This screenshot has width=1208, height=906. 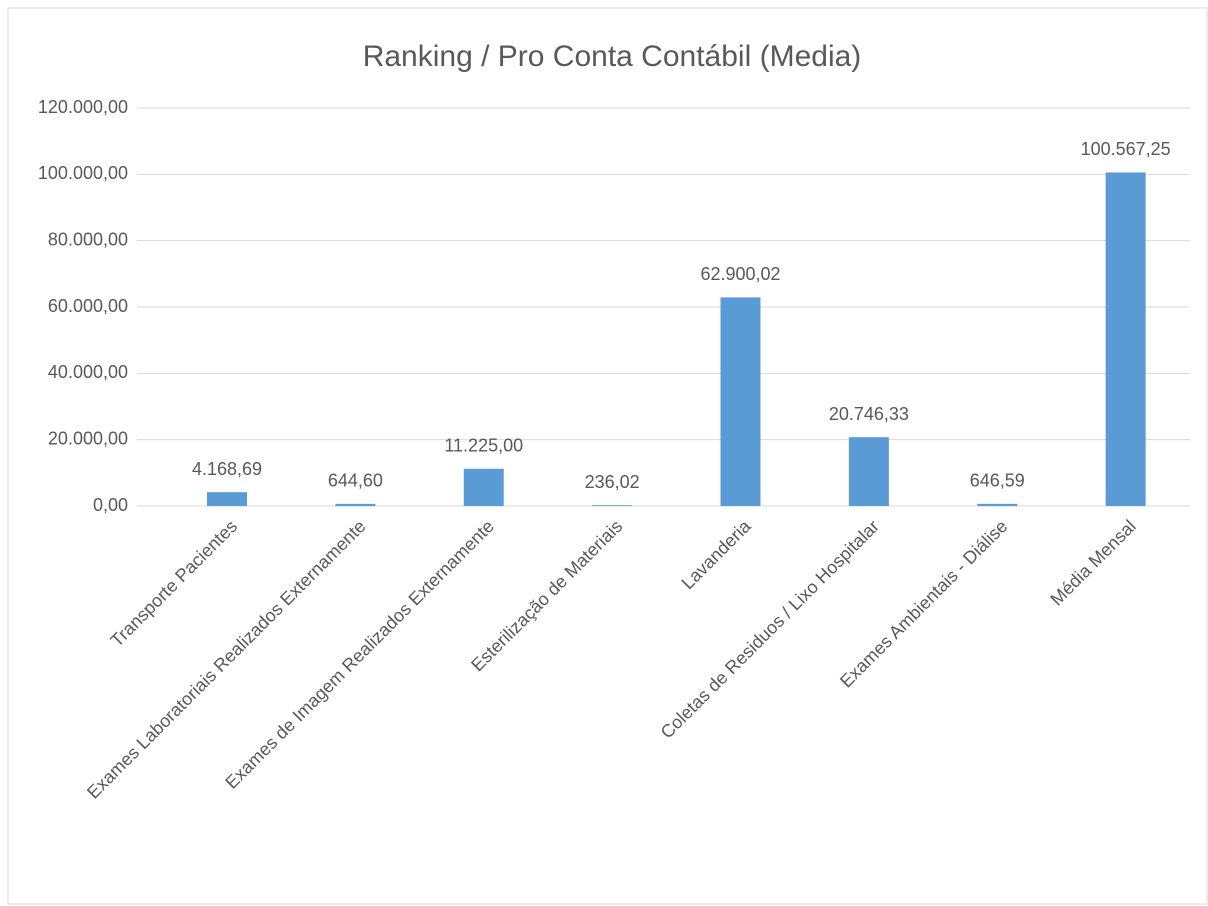 I want to click on data-label: 646,59, so click(x=997, y=481).